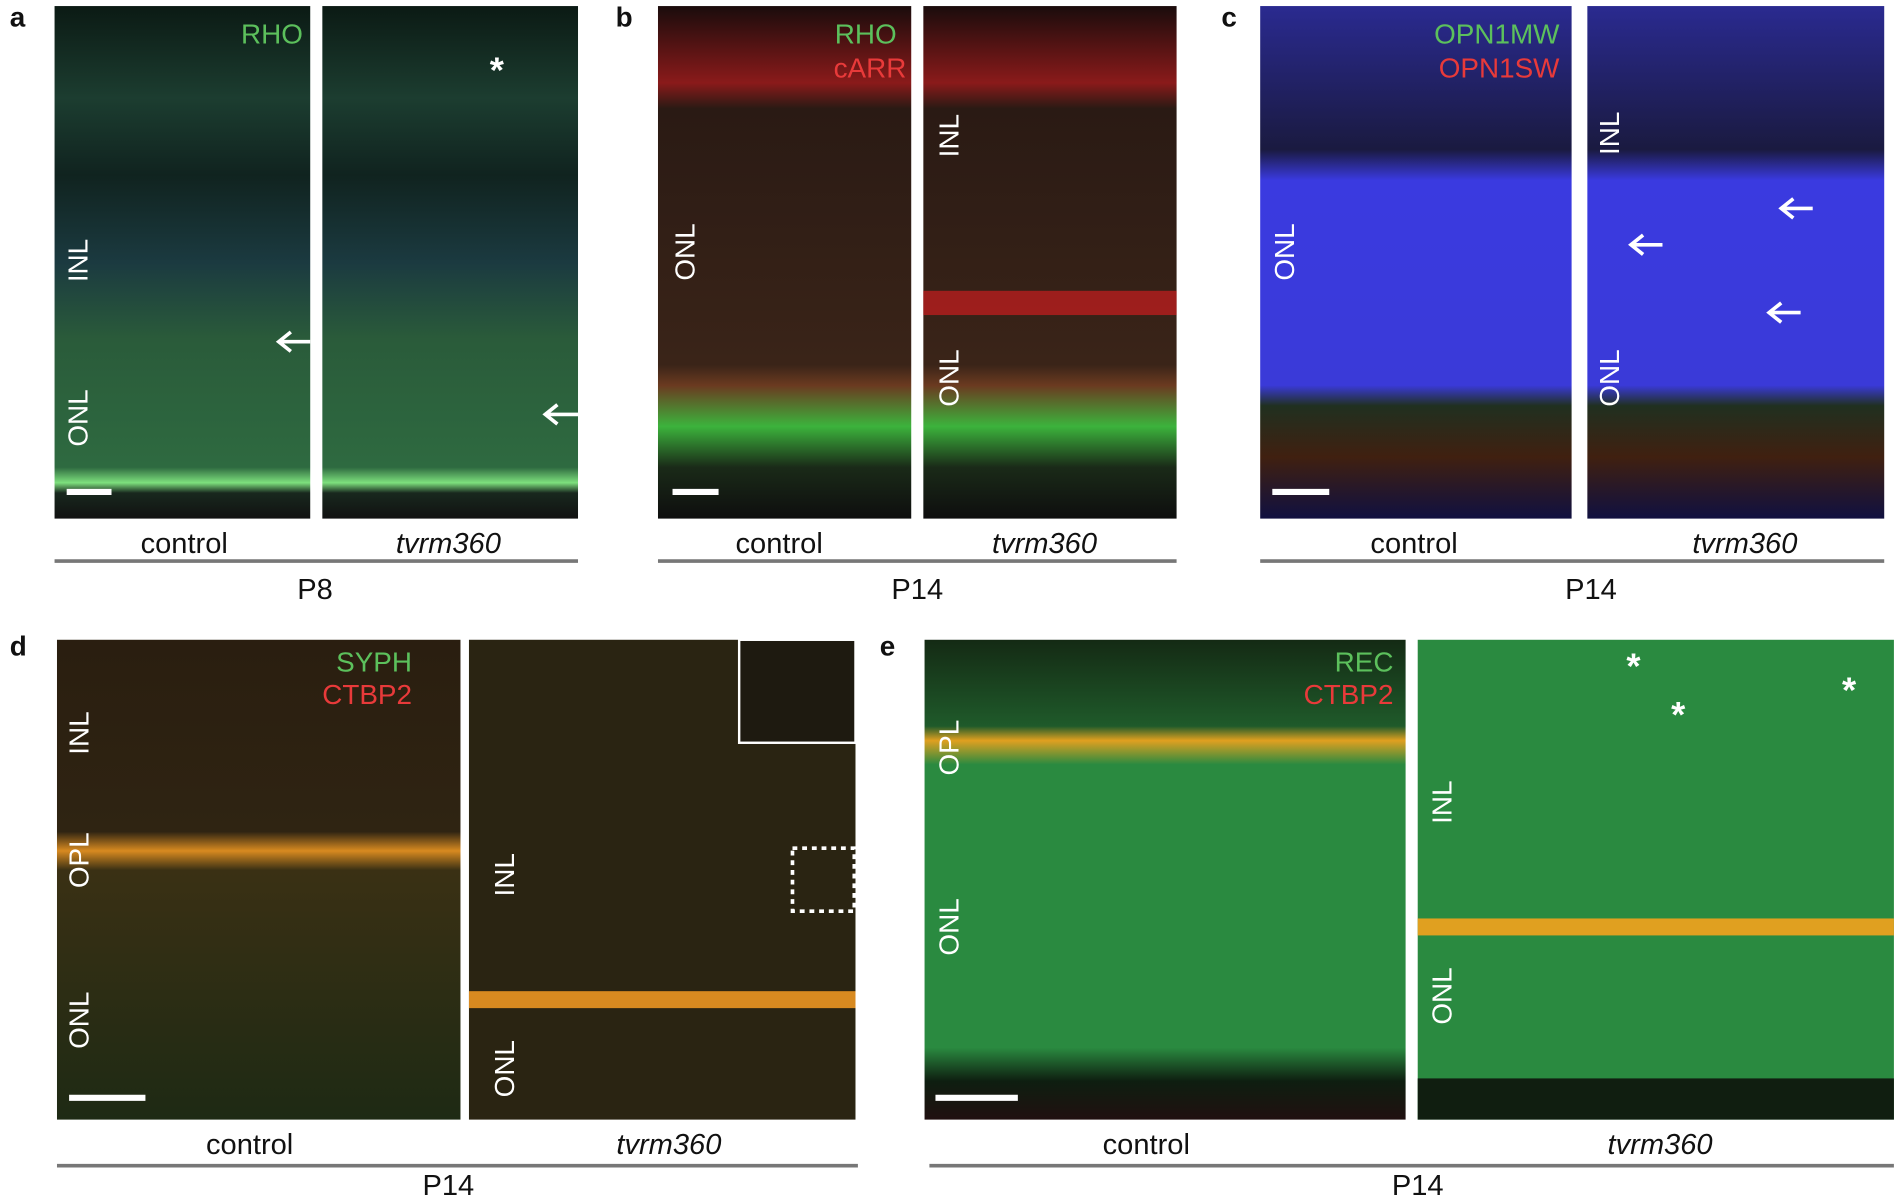 The height and width of the screenshot is (1202, 1900). I want to click on panel-letter: e, so click(887, 646).